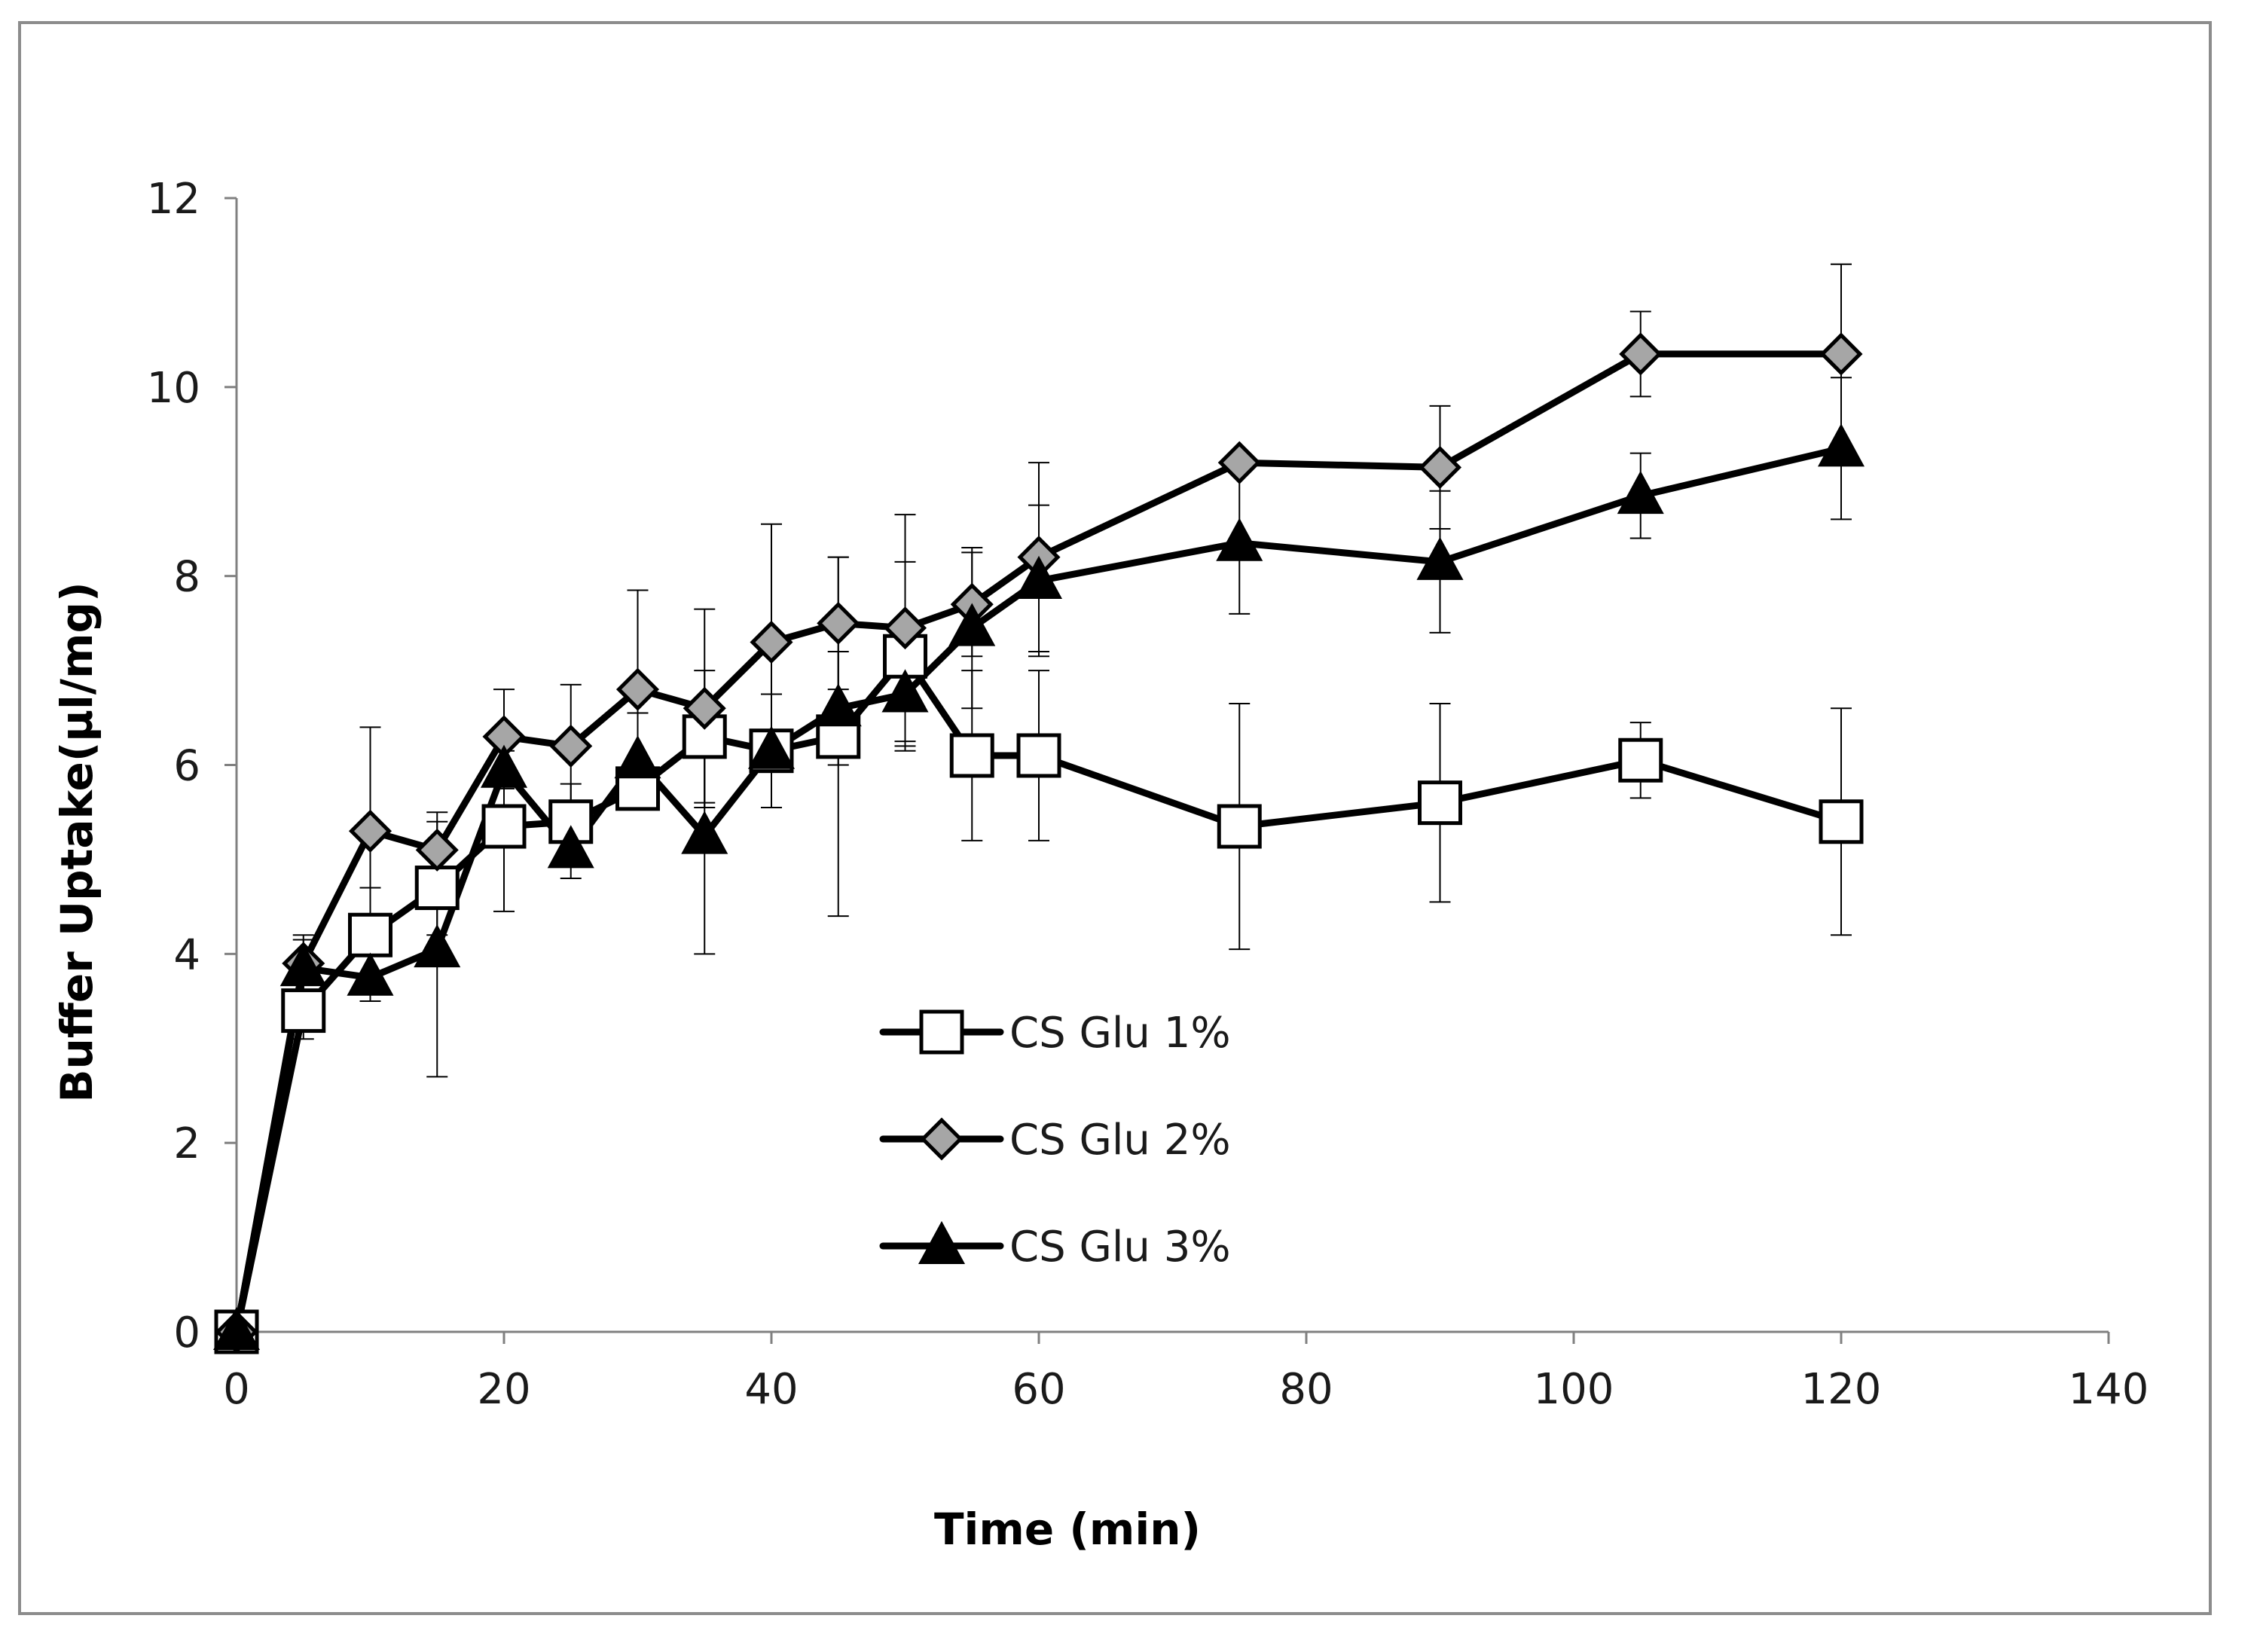  Describe the element at coordinates (1120, 1140) in the screenshot. I see `legend-label-2: CS Glu 2%` at that location.